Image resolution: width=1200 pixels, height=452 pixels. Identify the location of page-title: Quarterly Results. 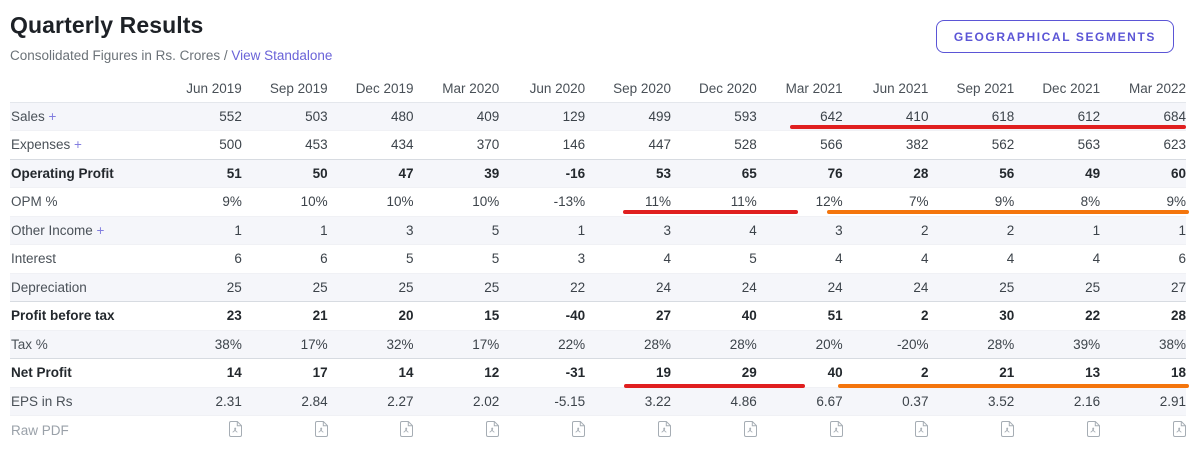
(107, 25).